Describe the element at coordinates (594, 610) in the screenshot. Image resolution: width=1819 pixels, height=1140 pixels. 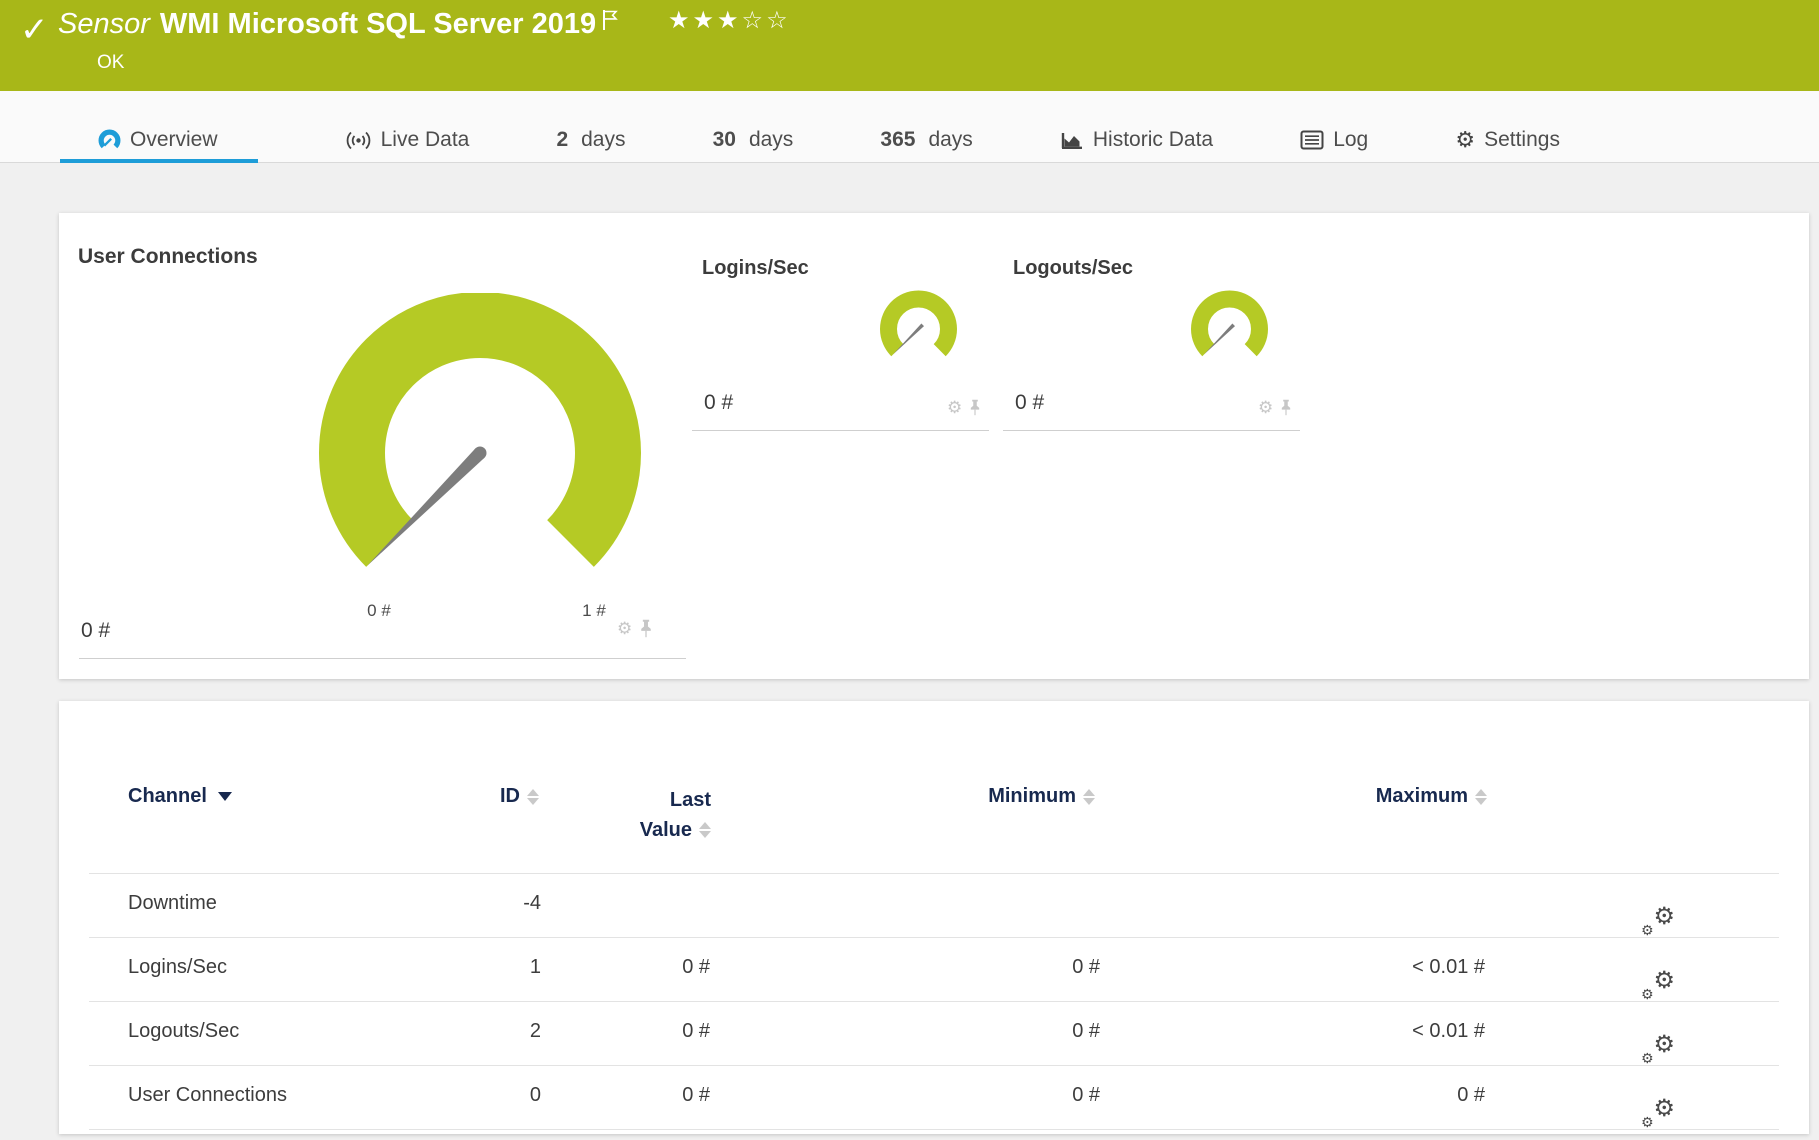
I see `primary-gauge-max-label: 1 #` at that location.